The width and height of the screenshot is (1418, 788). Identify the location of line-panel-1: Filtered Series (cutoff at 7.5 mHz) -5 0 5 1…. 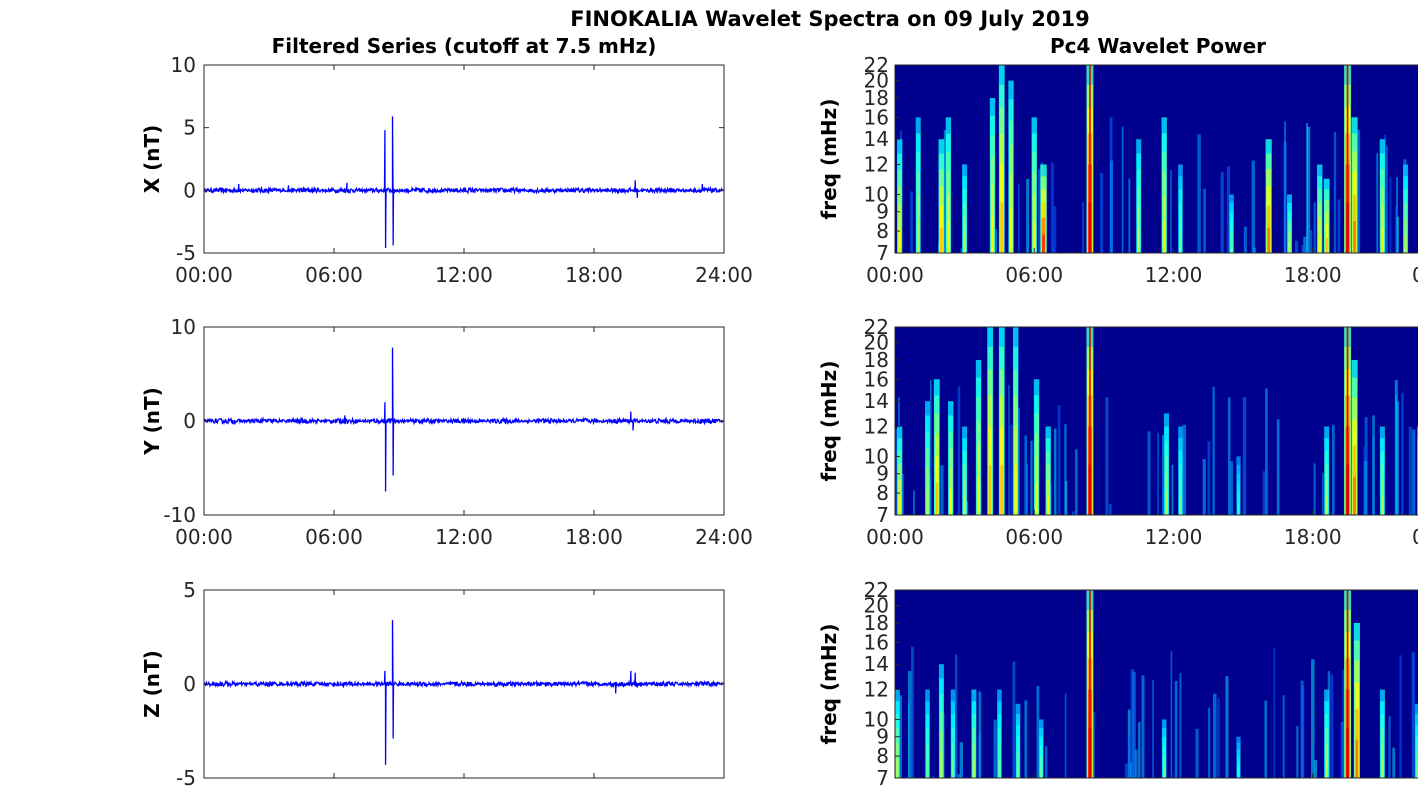
(446, 160).